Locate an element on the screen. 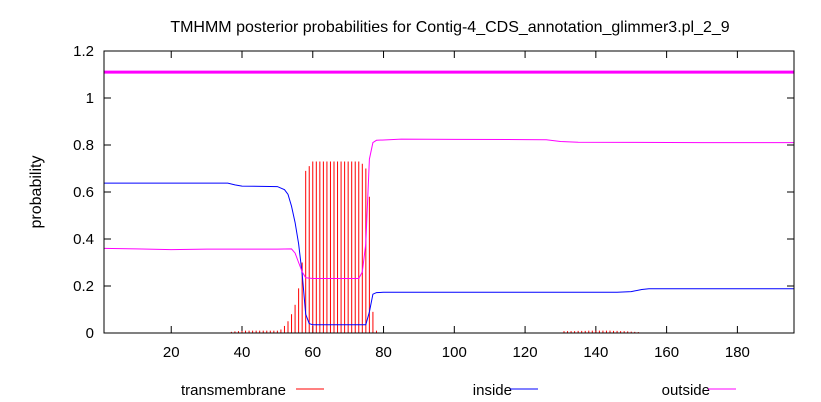 The width and height of the screenshot is (821, 402). y-tick-label: 0.2 is located at coordinates (83, 286).